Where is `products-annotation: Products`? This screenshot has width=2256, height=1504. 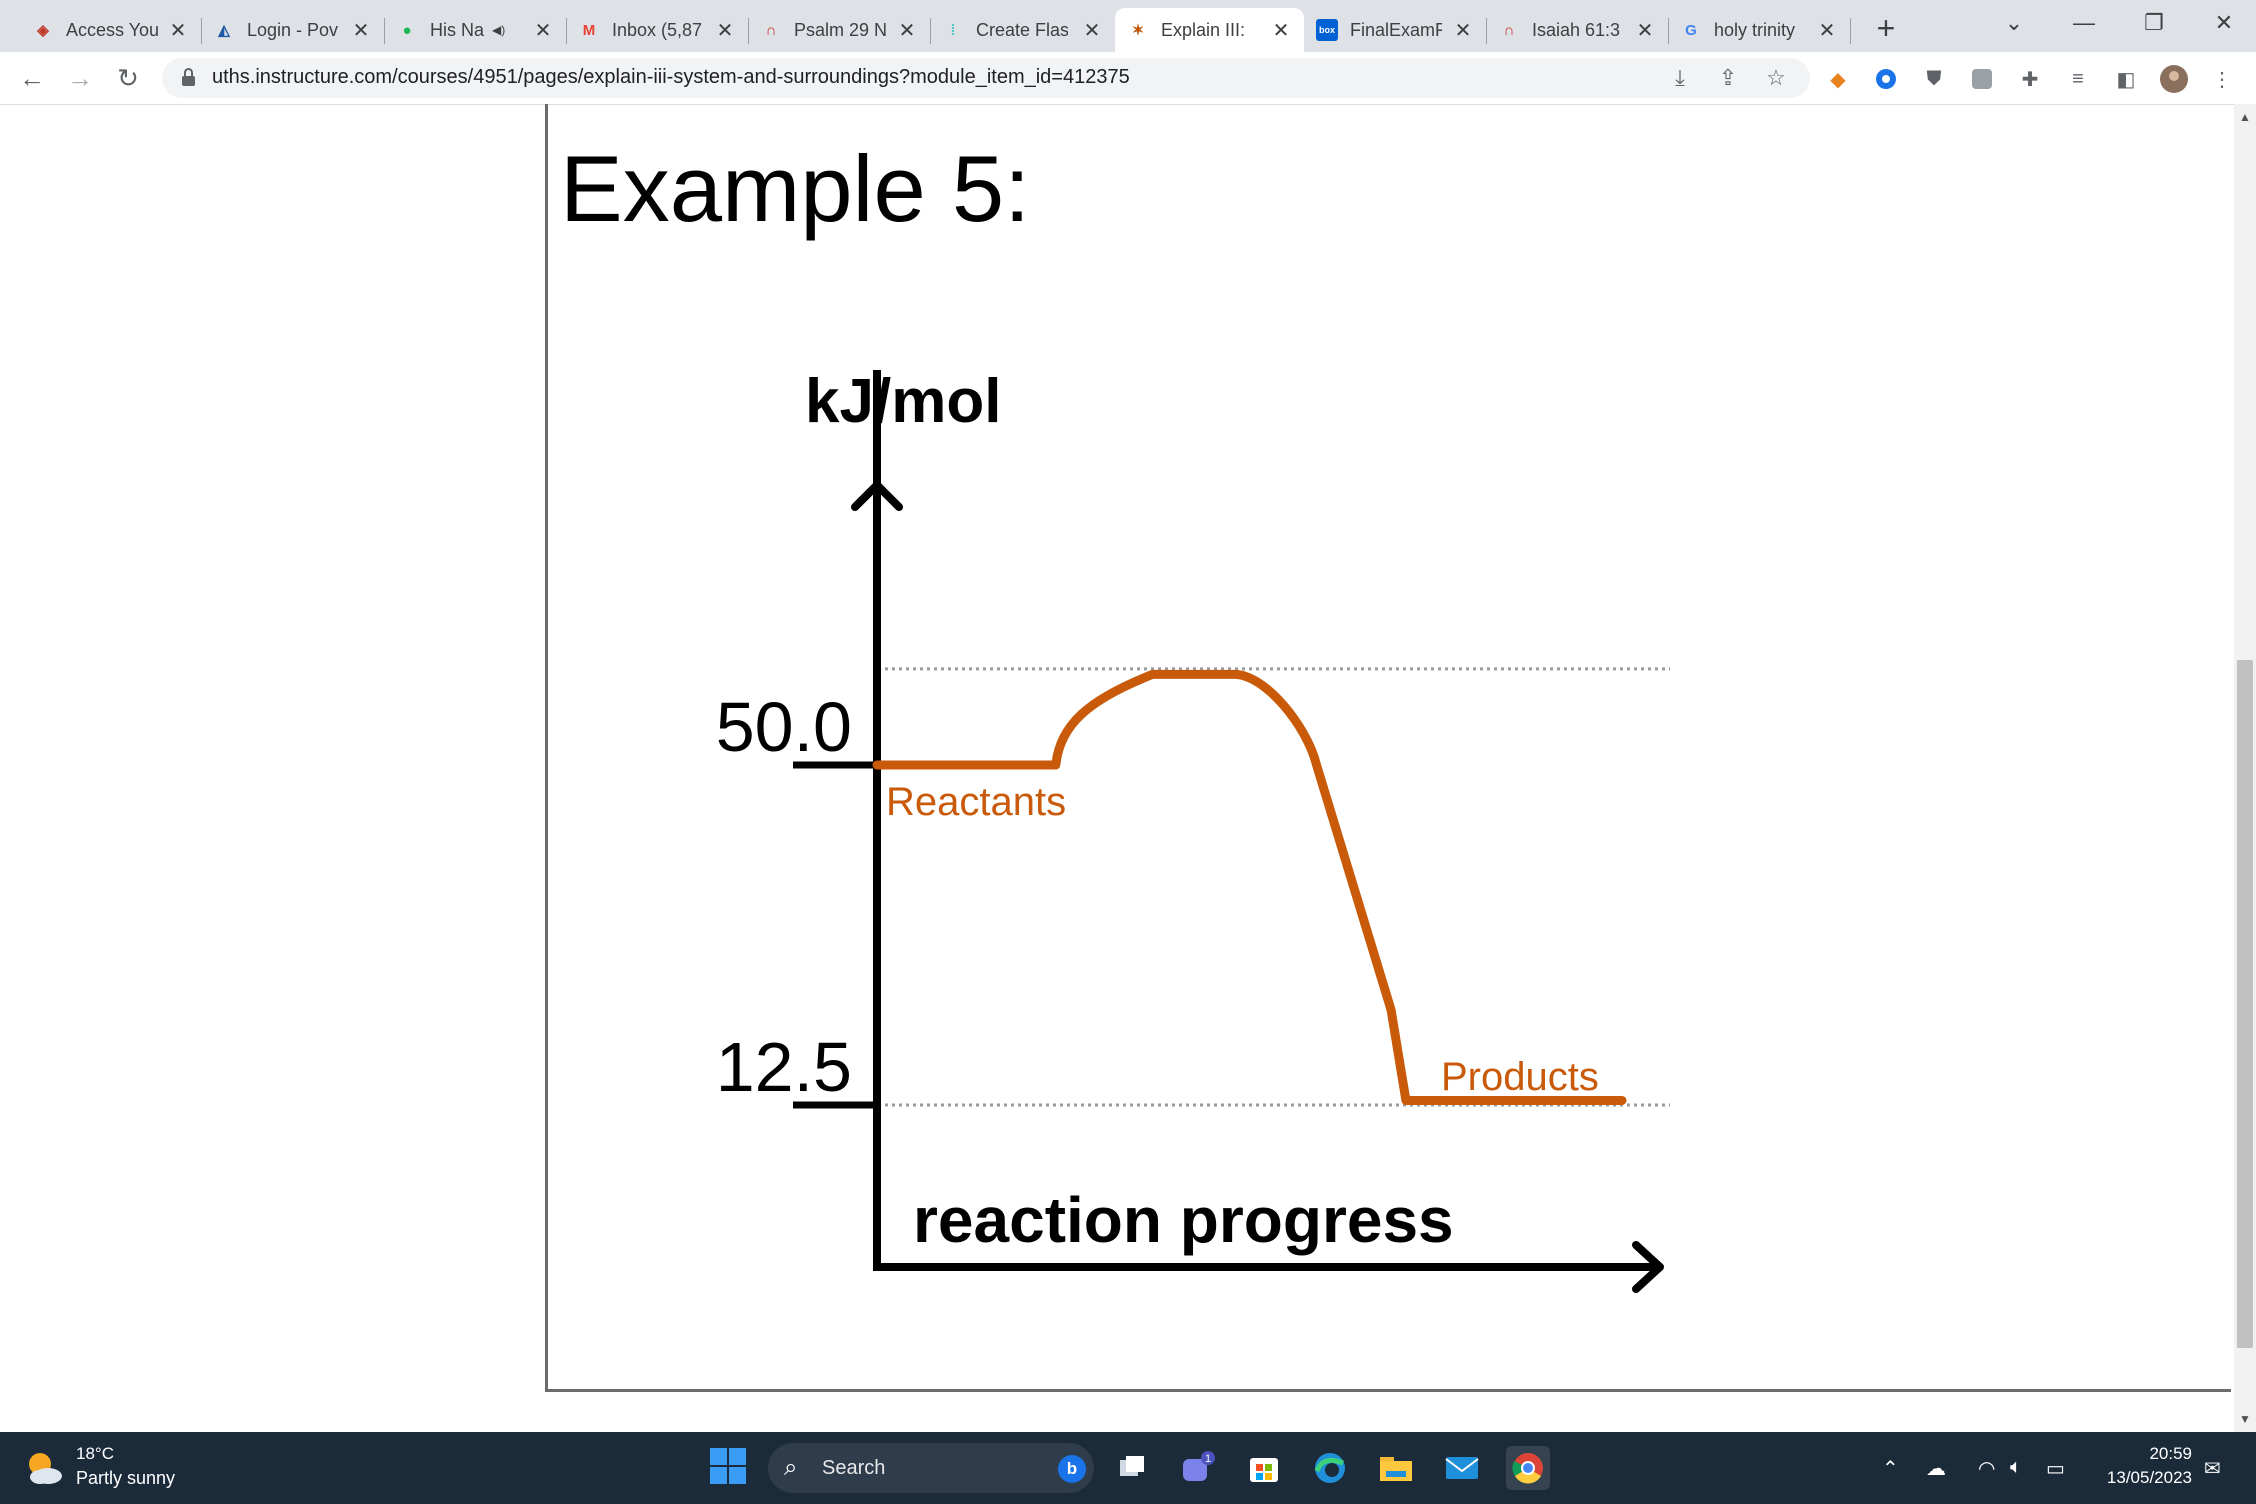
products-annotation: Products is located at coordinates (1520, 1077).